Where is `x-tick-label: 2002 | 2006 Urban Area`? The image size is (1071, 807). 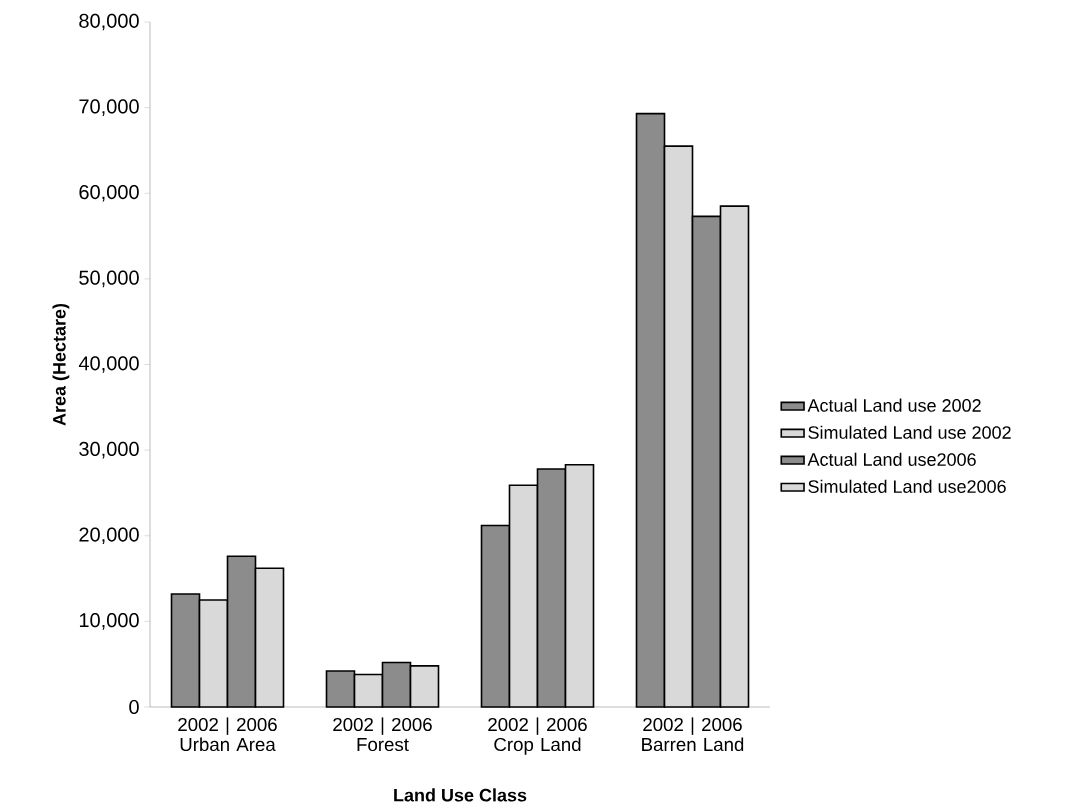
x-tick-label: 2002 | 2006 Urban Area is located at coordinates (227, 734).